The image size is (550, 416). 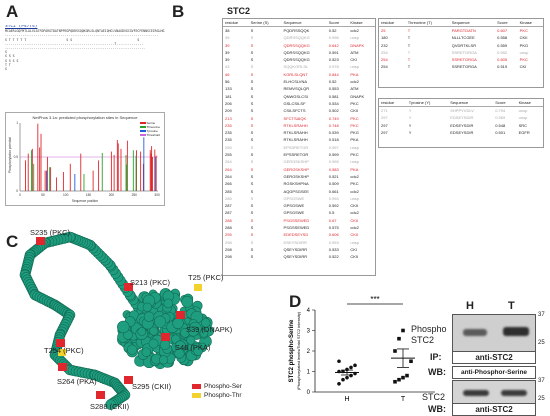 I want to click on serine-row: 235 S RTKLSRAHH 0.518 PKA, so click(x=299, y=139).